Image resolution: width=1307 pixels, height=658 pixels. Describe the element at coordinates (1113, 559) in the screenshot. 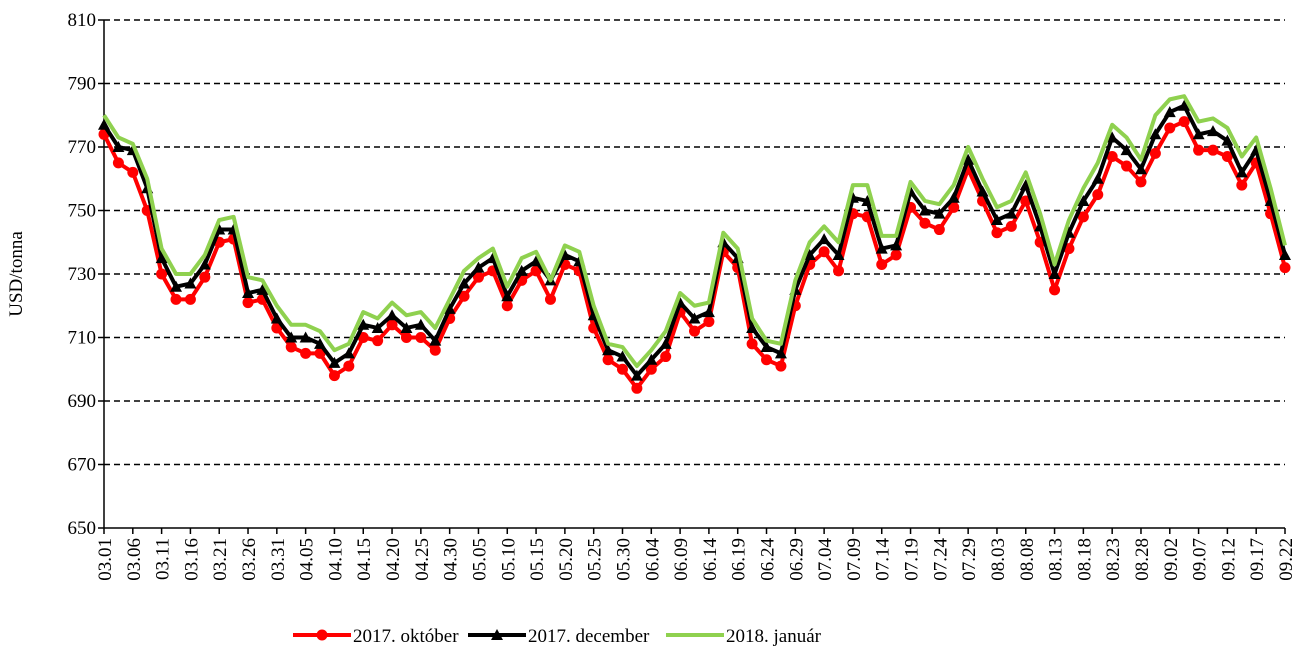

I see `x-tick-label: 08.23` at that location.